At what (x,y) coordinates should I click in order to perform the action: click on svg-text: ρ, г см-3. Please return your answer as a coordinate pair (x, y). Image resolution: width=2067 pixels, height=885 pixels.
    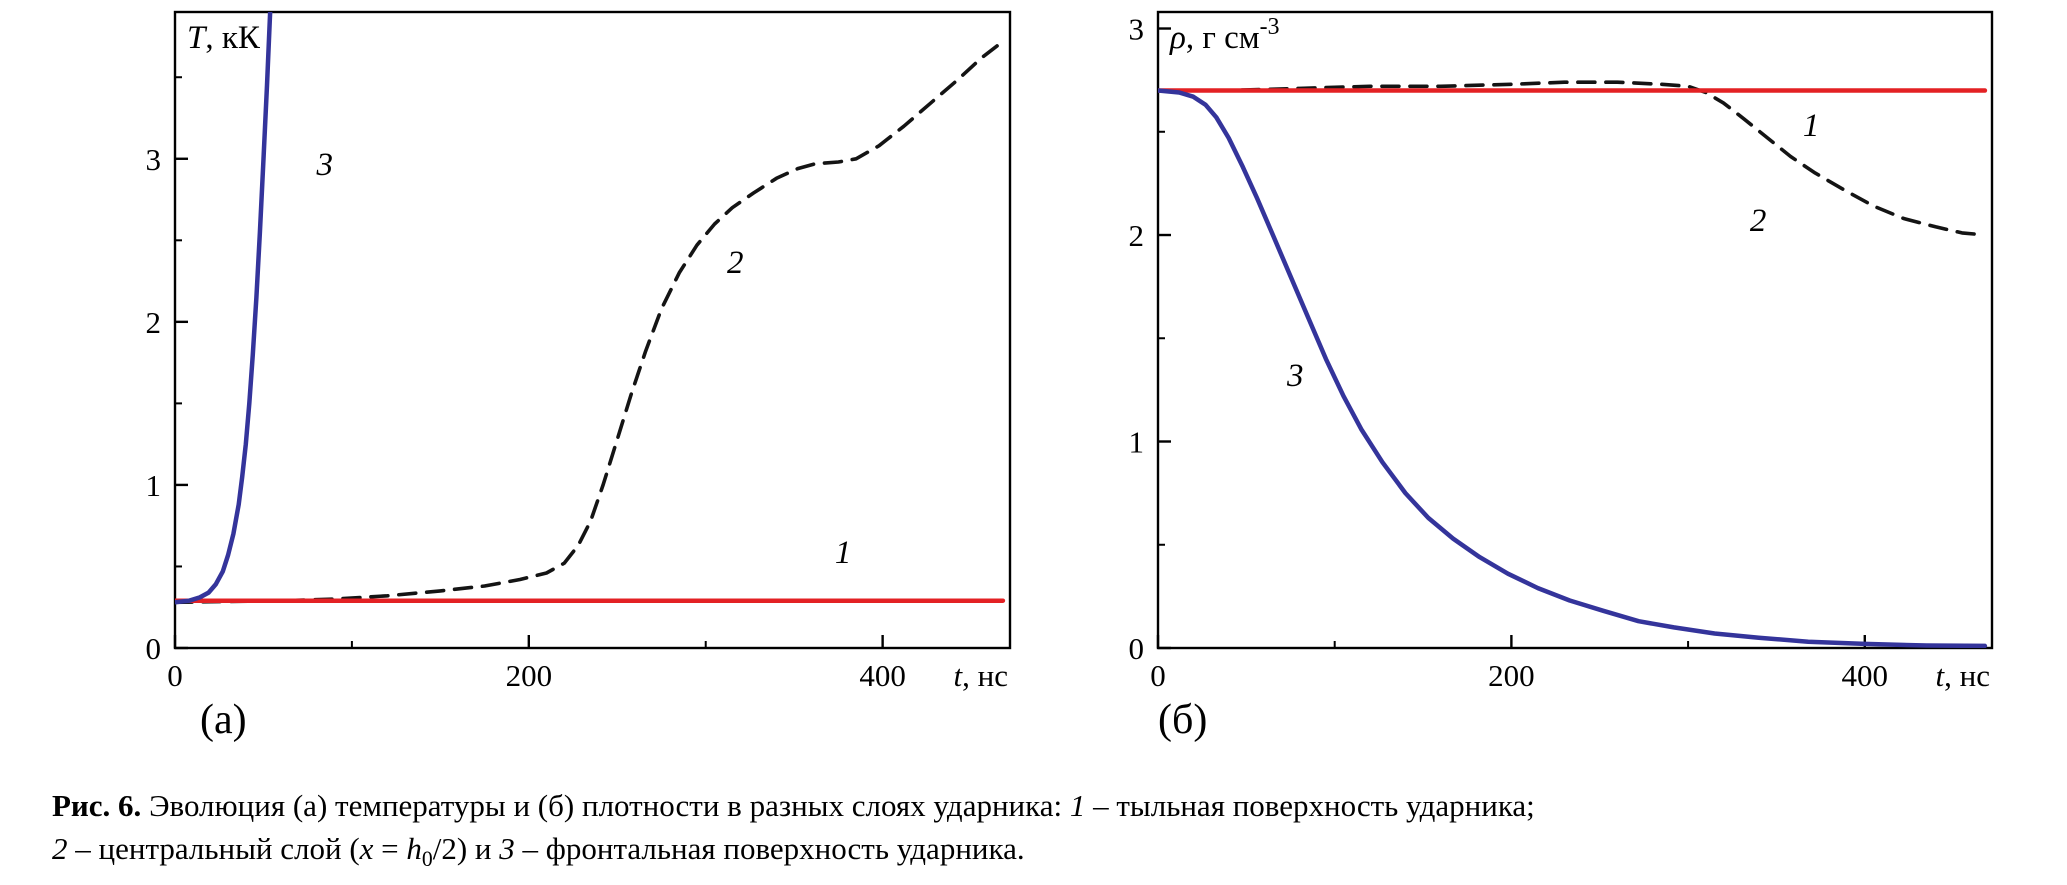
    Looking at the image, I should click on (1224, 35).